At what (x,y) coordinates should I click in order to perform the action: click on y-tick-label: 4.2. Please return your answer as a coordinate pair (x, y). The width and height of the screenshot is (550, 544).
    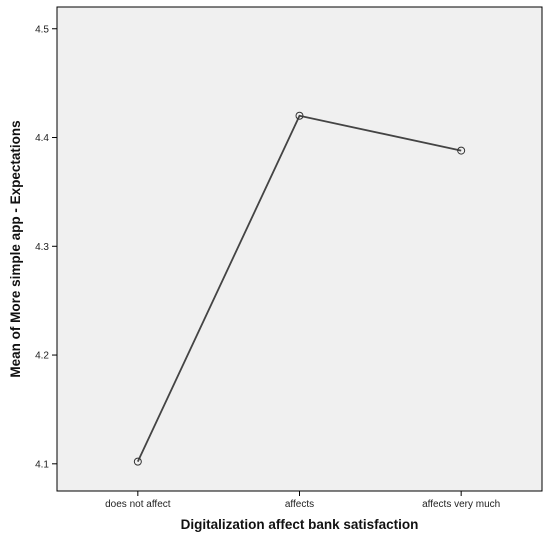
    Looking at the image, I should click on (42, 356).